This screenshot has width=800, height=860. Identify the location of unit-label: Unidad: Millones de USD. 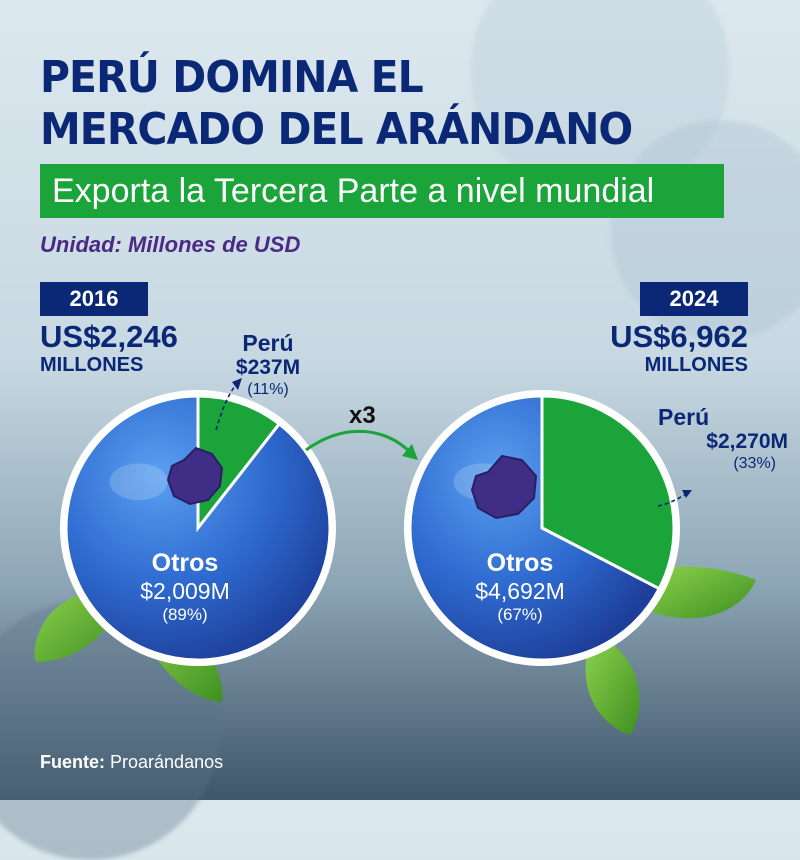
(170, 244).